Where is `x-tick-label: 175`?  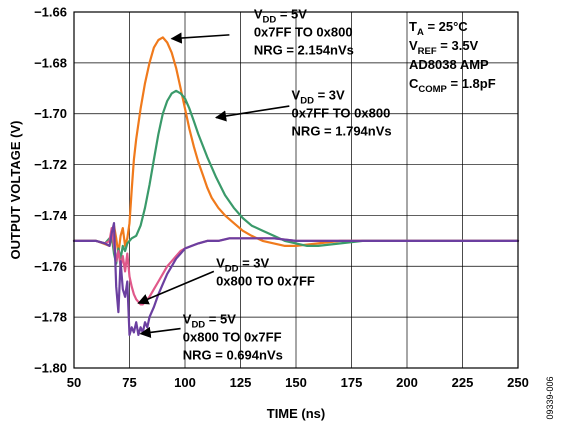 x-tick-label: 175 is located at coordinates (352, 382).